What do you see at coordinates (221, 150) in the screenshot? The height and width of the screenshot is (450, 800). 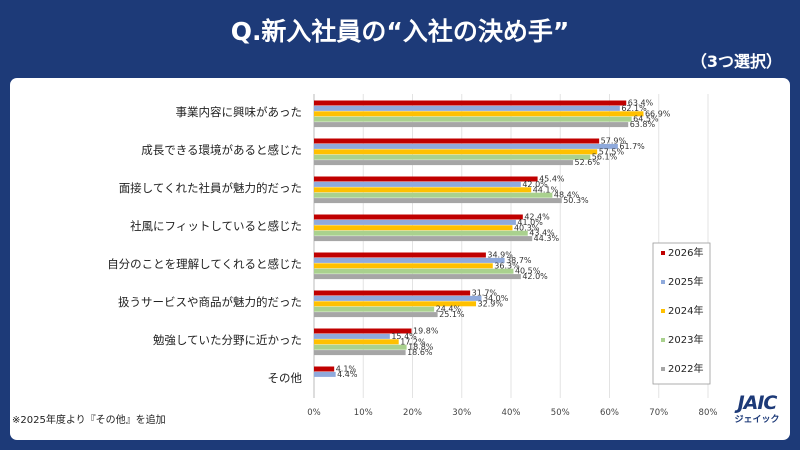 I see `category-label: 成長できる環境があると感じた` at bounding box center [221, 150].